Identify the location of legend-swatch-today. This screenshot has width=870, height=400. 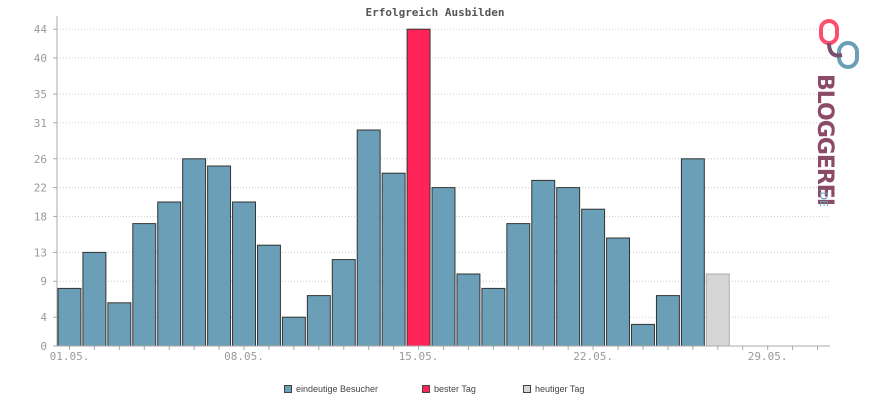
(527, 389).